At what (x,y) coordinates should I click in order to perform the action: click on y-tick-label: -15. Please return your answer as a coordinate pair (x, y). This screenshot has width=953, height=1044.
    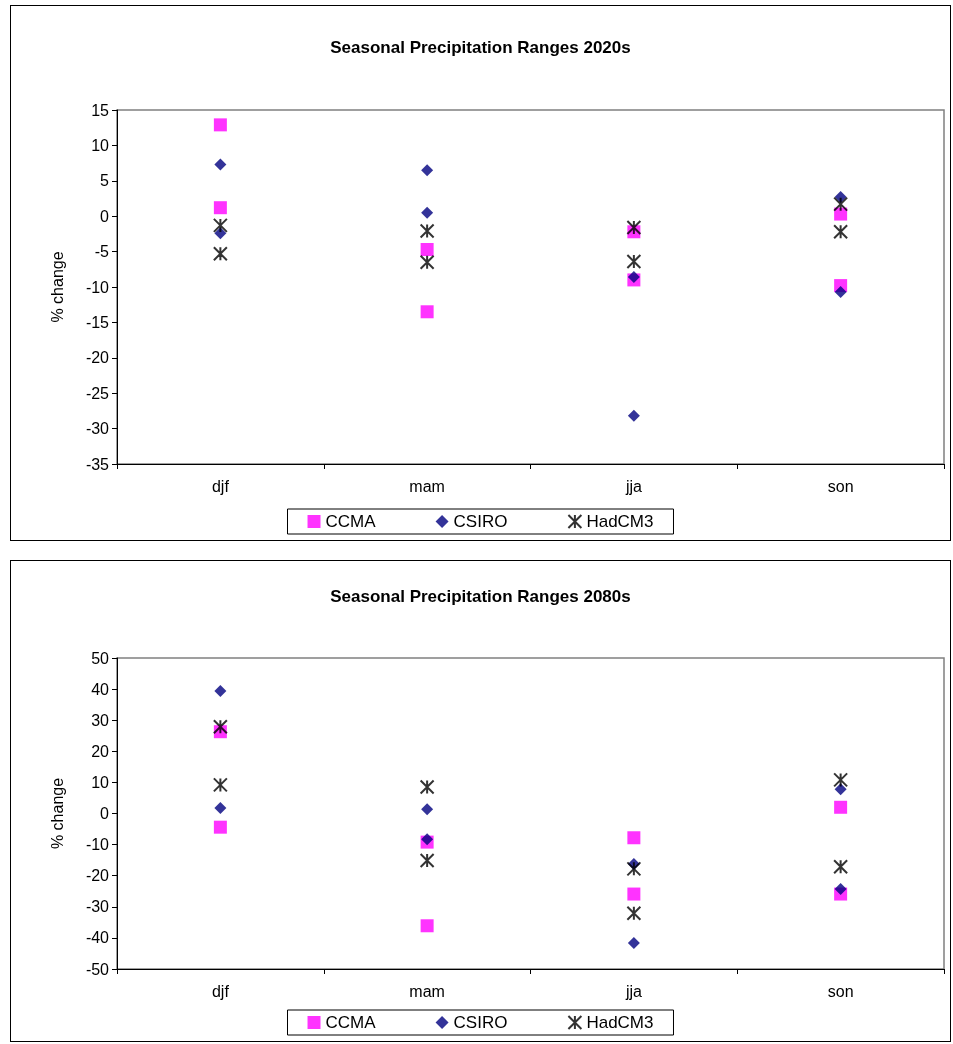
    Looking at the image, I should click on (97, 322).